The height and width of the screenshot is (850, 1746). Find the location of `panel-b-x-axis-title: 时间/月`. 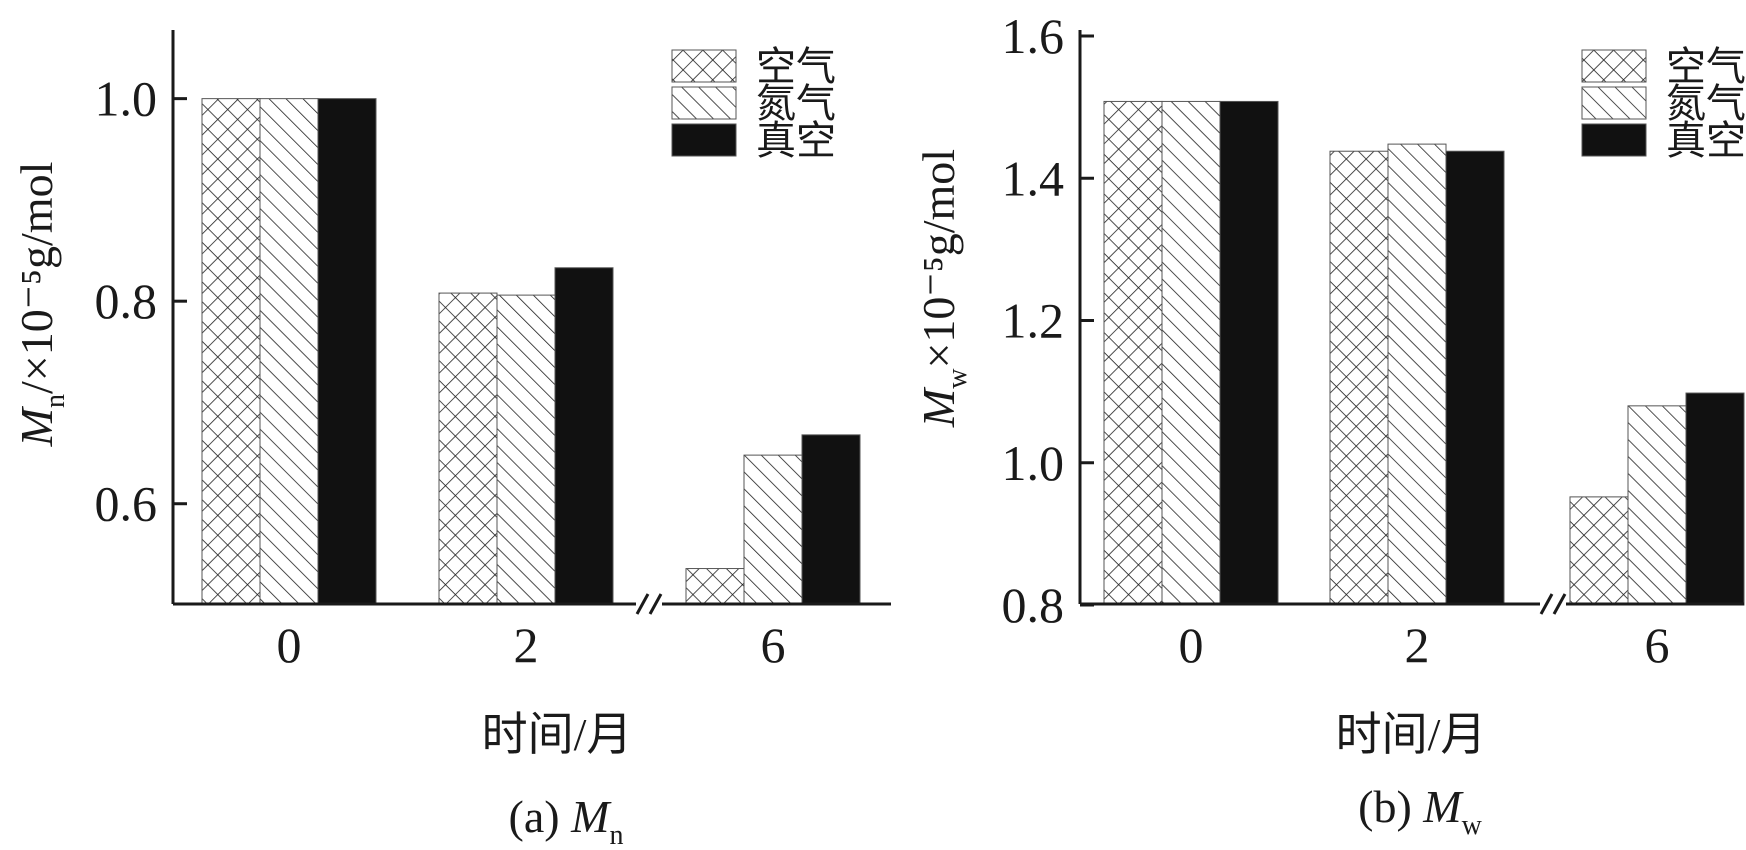

panel-b-x-axis-title: 时间/月 is located at coordinates (1411, 734).